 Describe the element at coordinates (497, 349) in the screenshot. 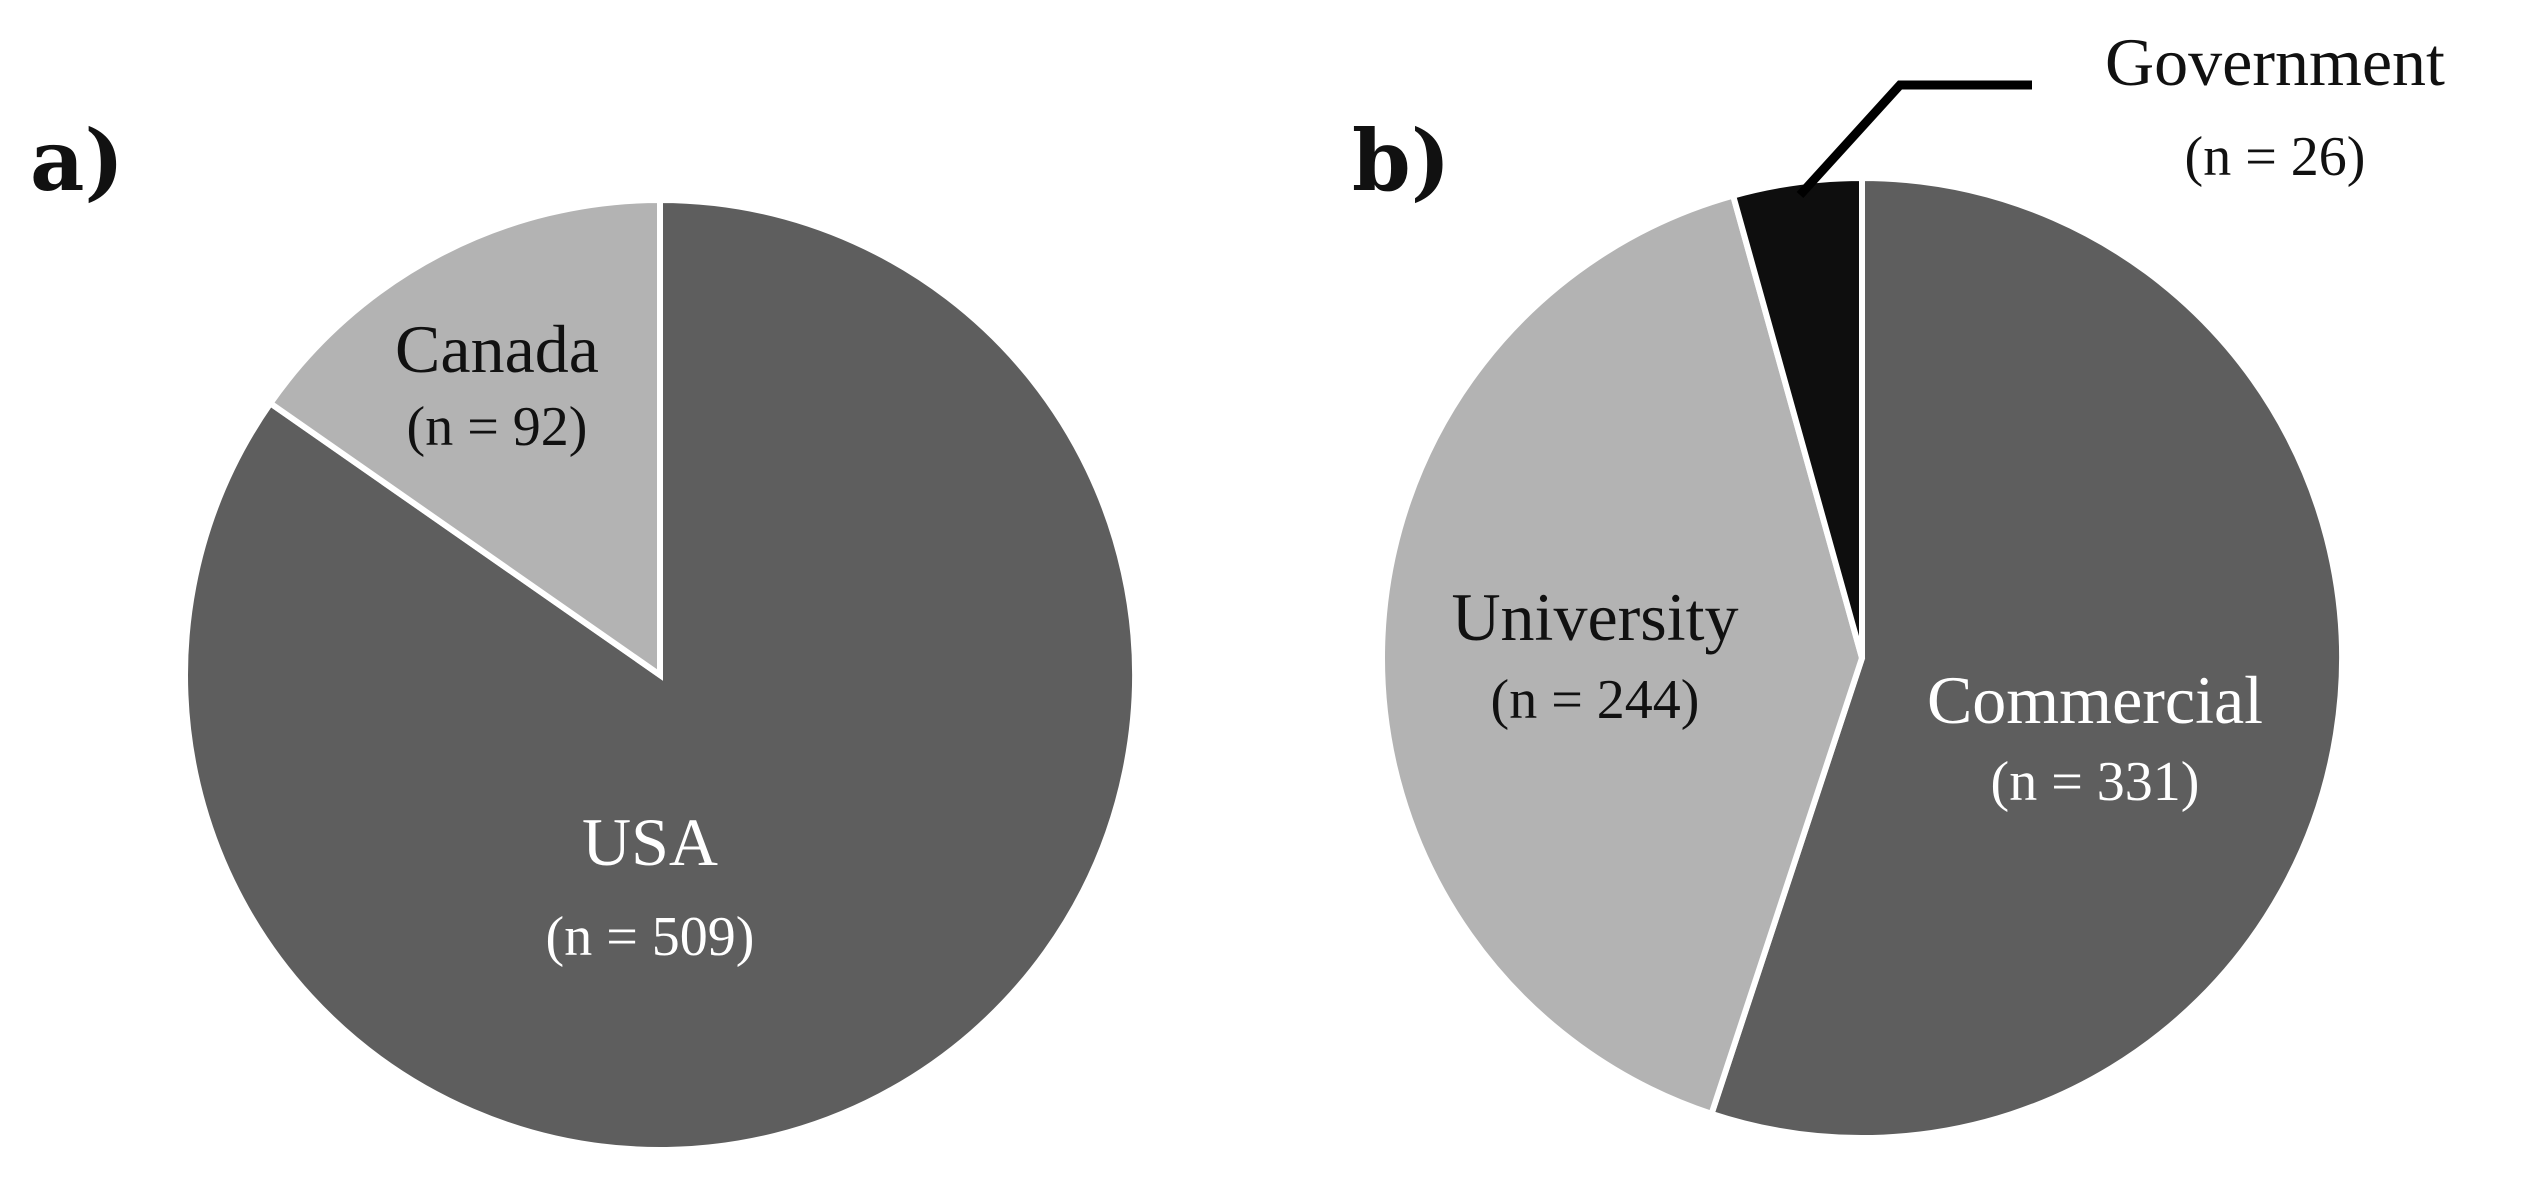

I see `slice-label-canada: Canada` at that location.